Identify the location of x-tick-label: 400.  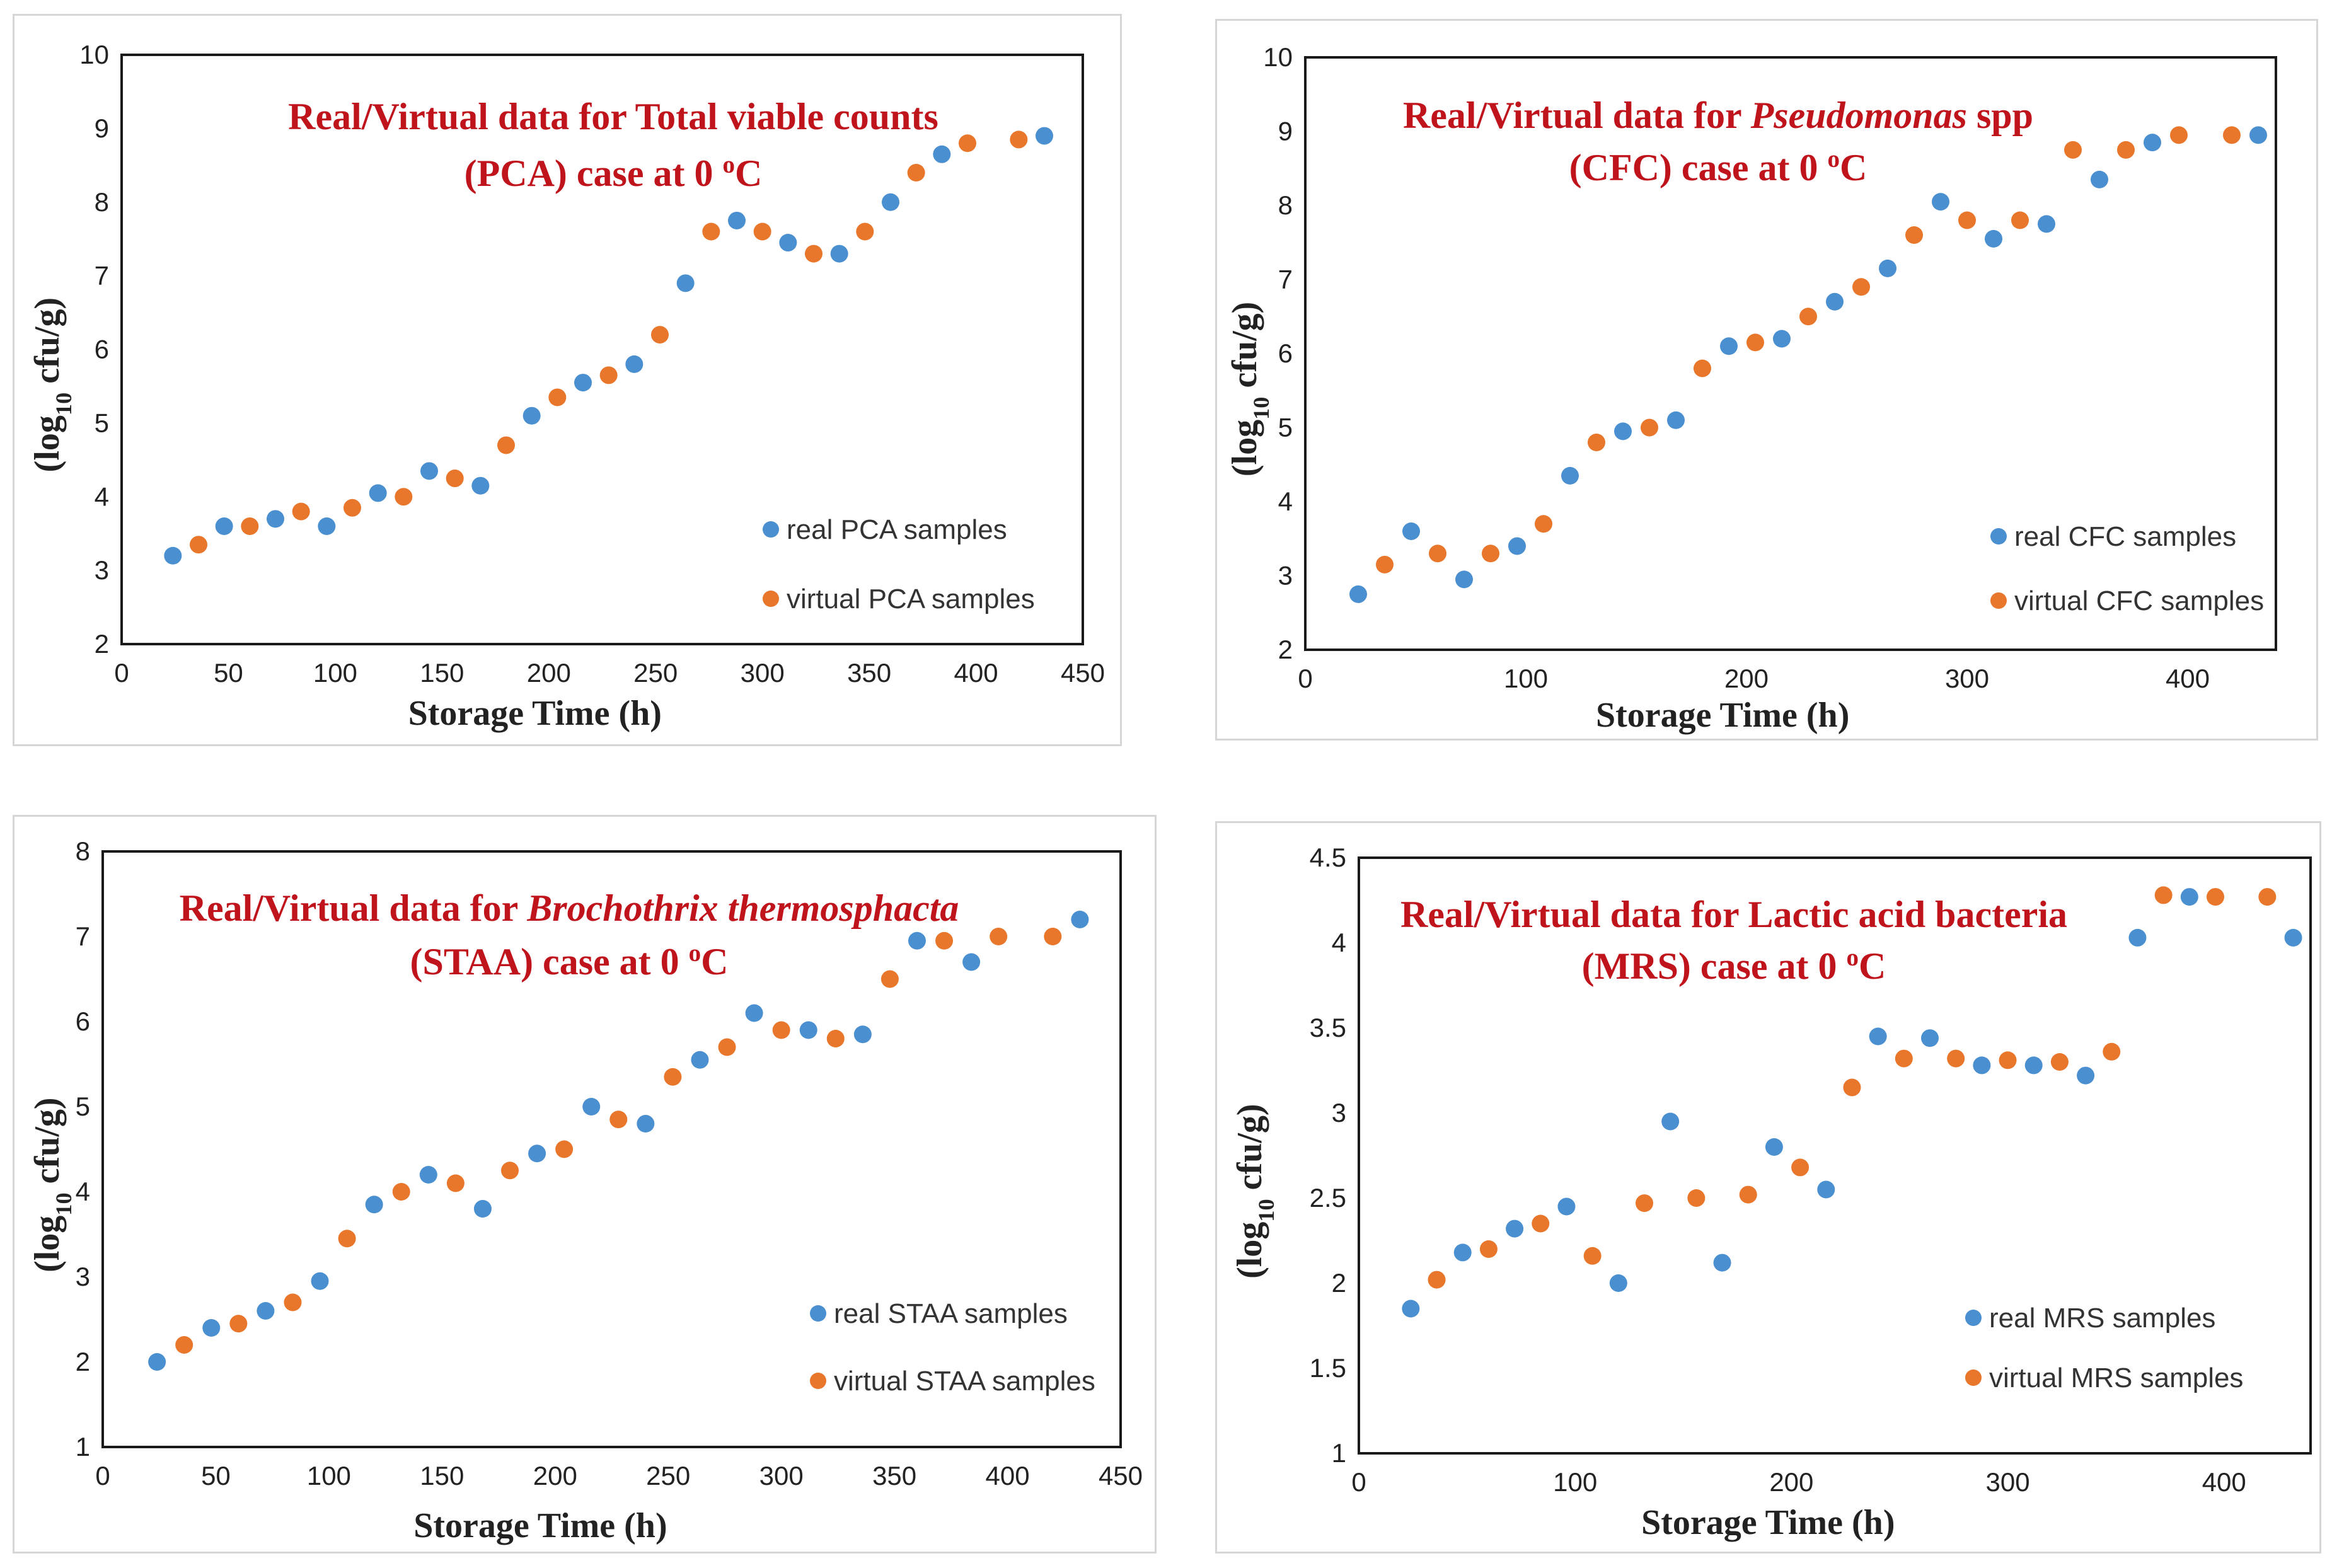
(2224, 1482).